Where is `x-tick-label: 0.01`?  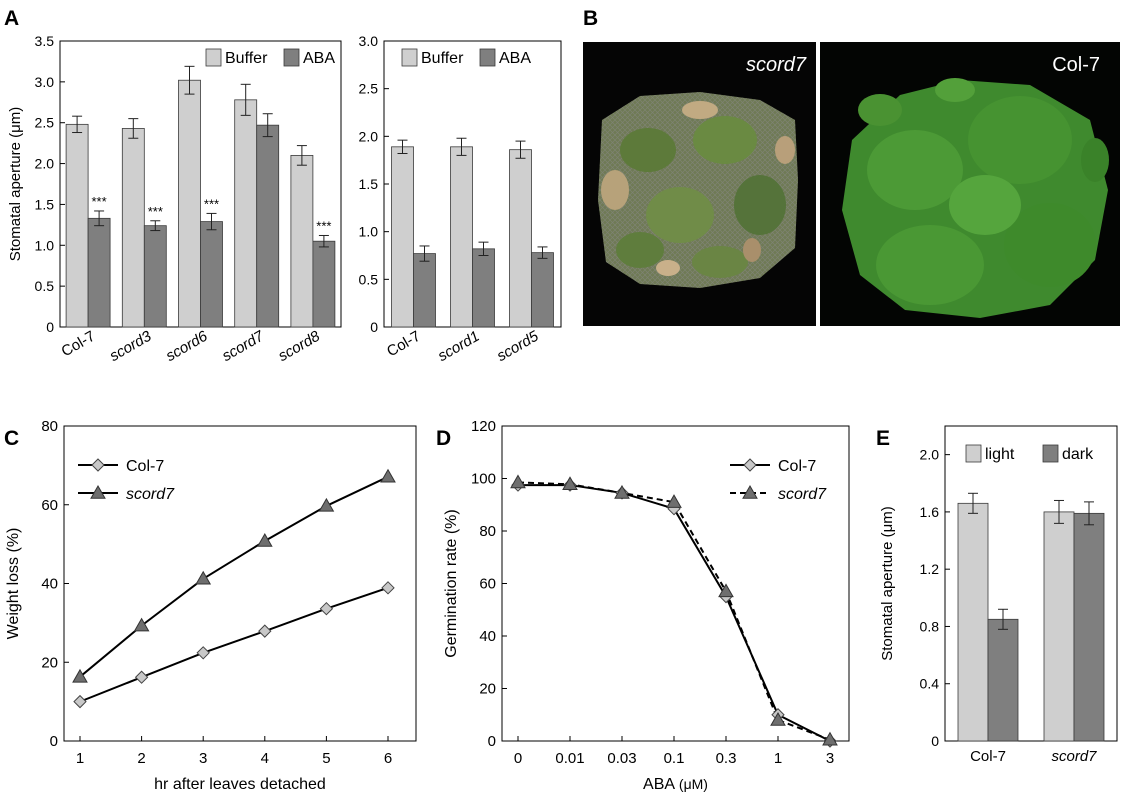
x-tick-label: 0.01 is located at coordinates (569, 758).